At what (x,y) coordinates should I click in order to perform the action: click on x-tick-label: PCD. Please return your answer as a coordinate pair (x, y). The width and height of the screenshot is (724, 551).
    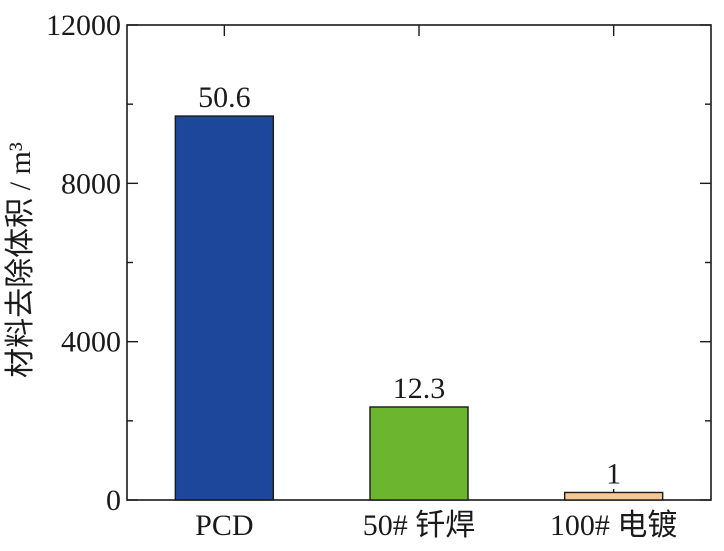
    Looking at the image, I should click on (224, 525).